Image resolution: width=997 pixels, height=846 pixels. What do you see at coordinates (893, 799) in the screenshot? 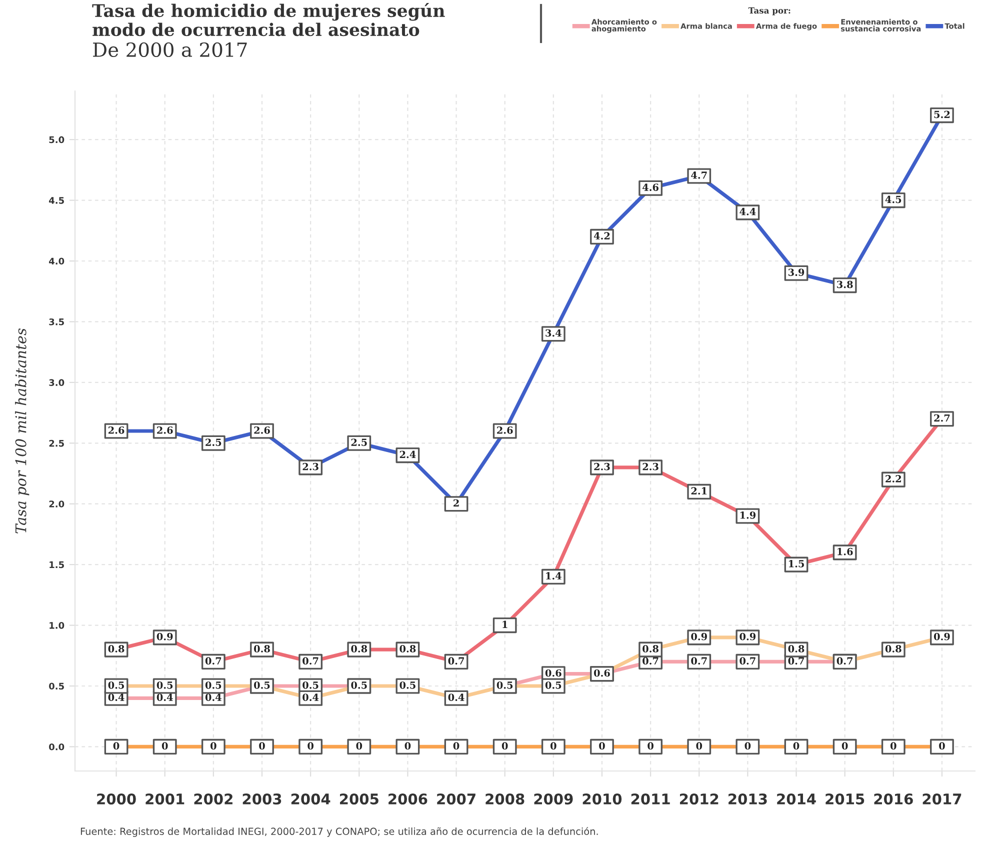
I see `x-tick-label: 2016` at bounding box center [893, 799].